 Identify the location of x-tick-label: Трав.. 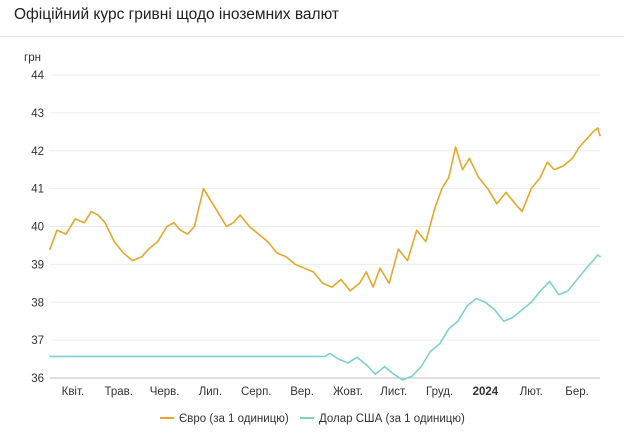
(119, 392).